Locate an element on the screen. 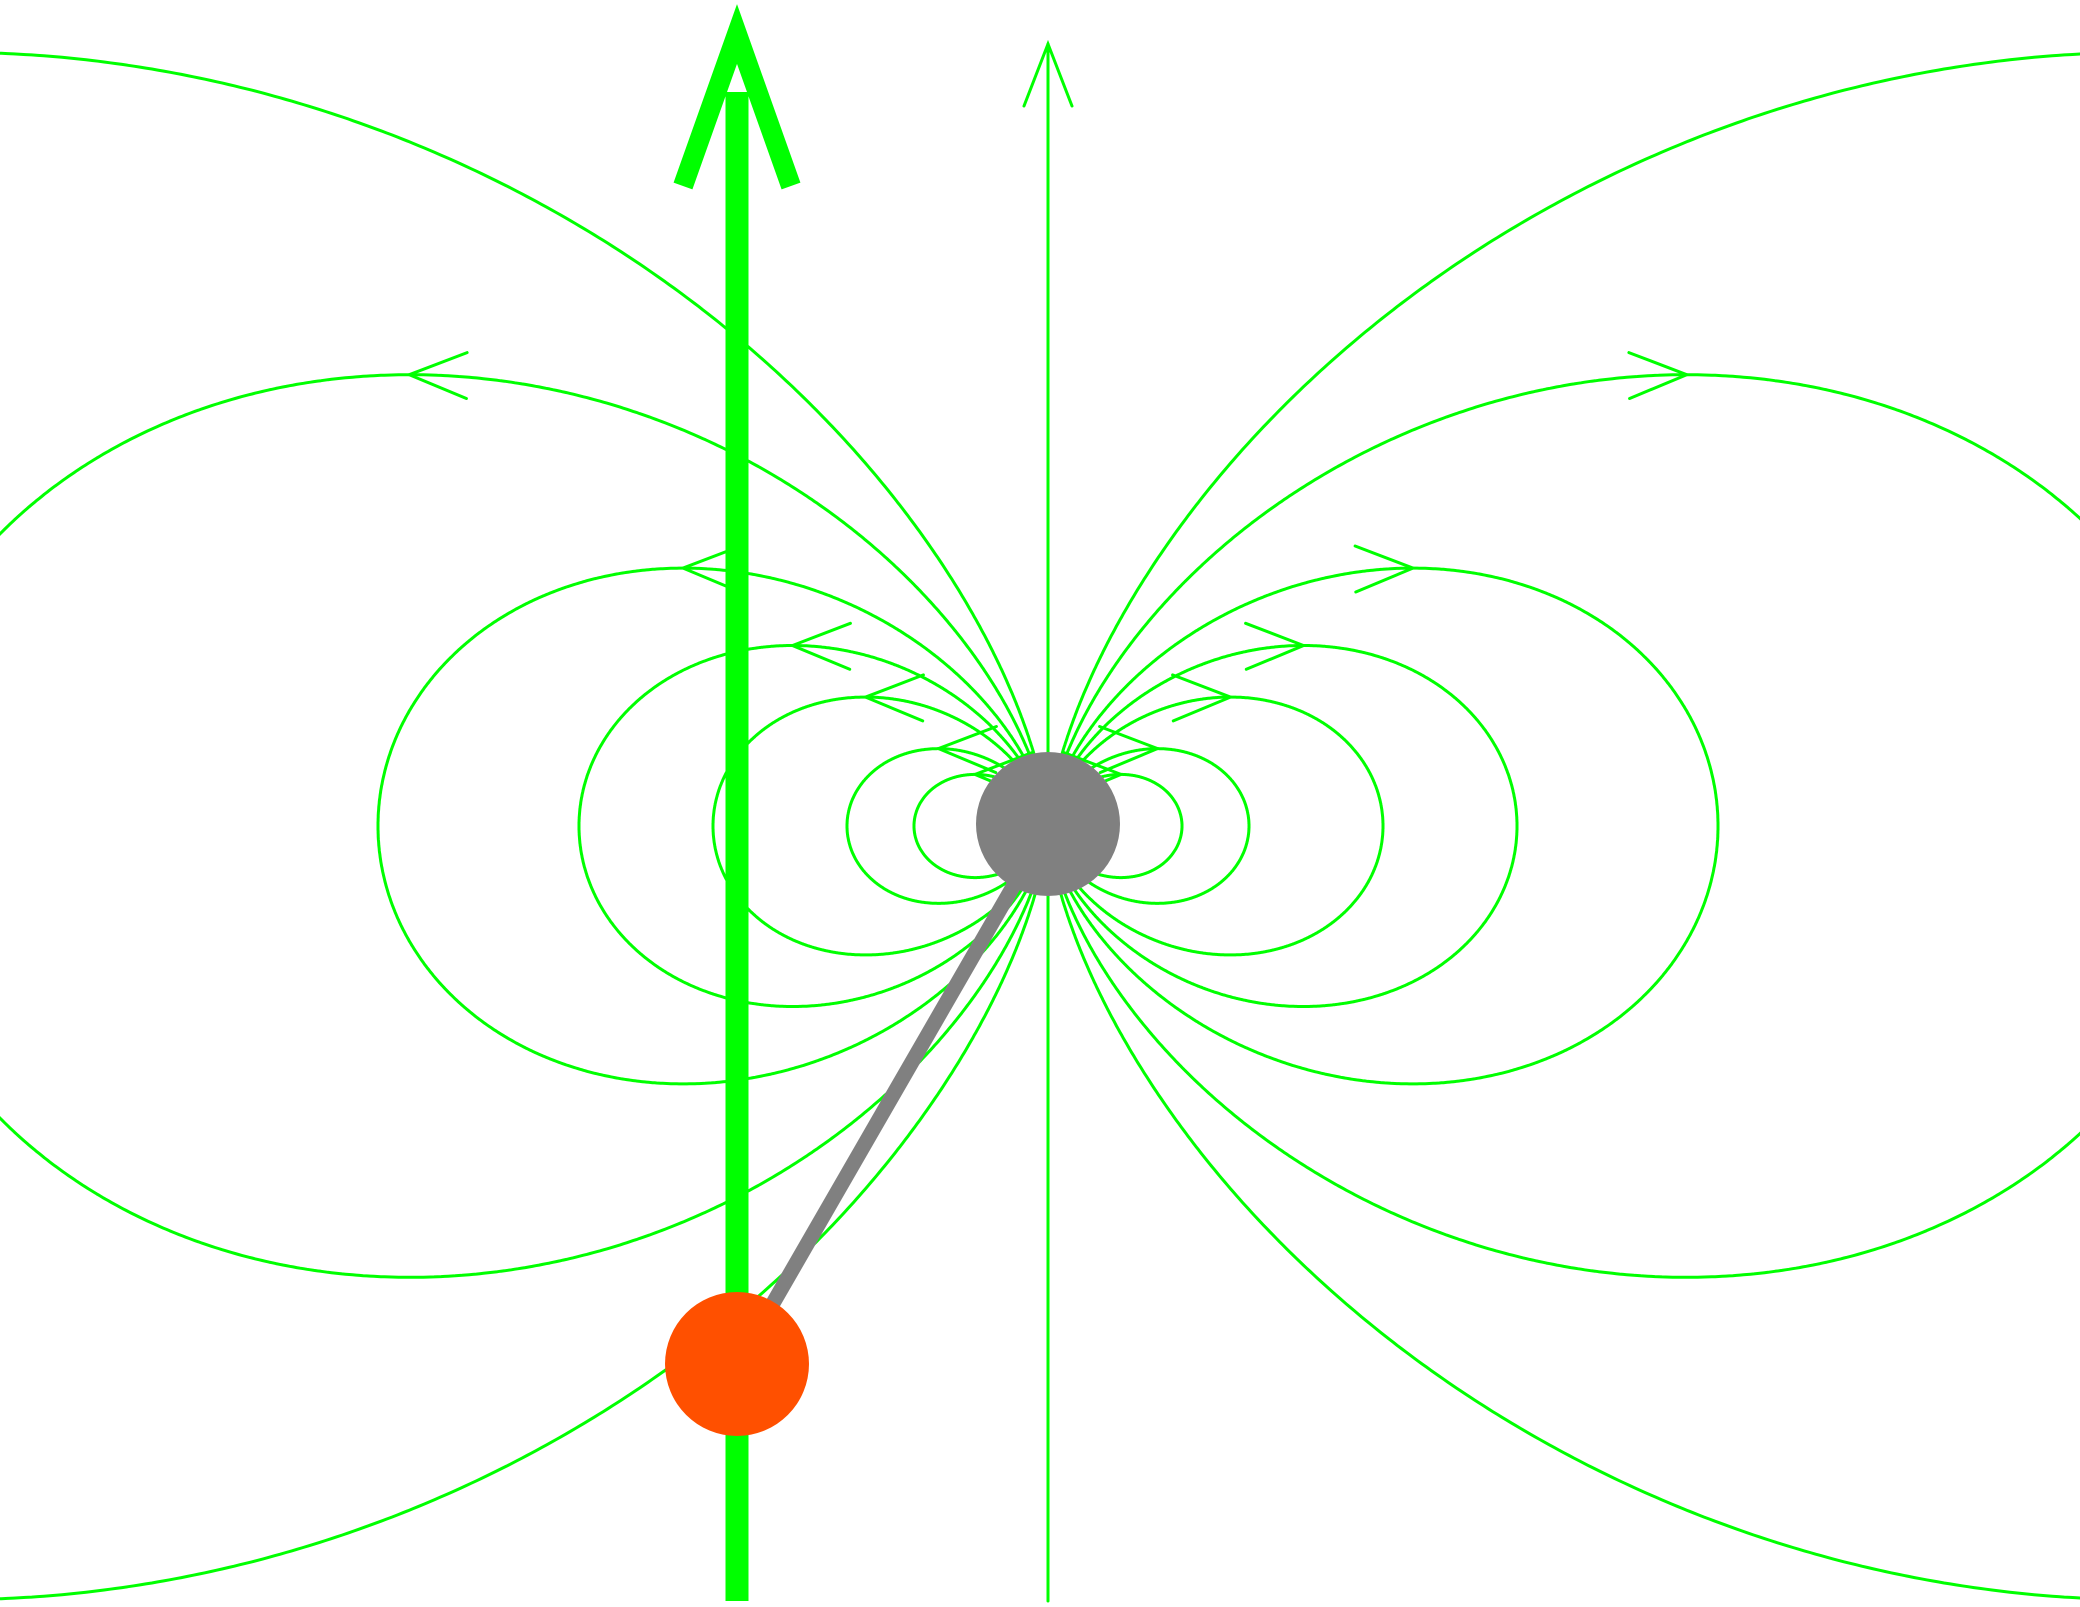 The image size is (2080, 1607). magnetic-dipole is located at coordinates (1048, 824).